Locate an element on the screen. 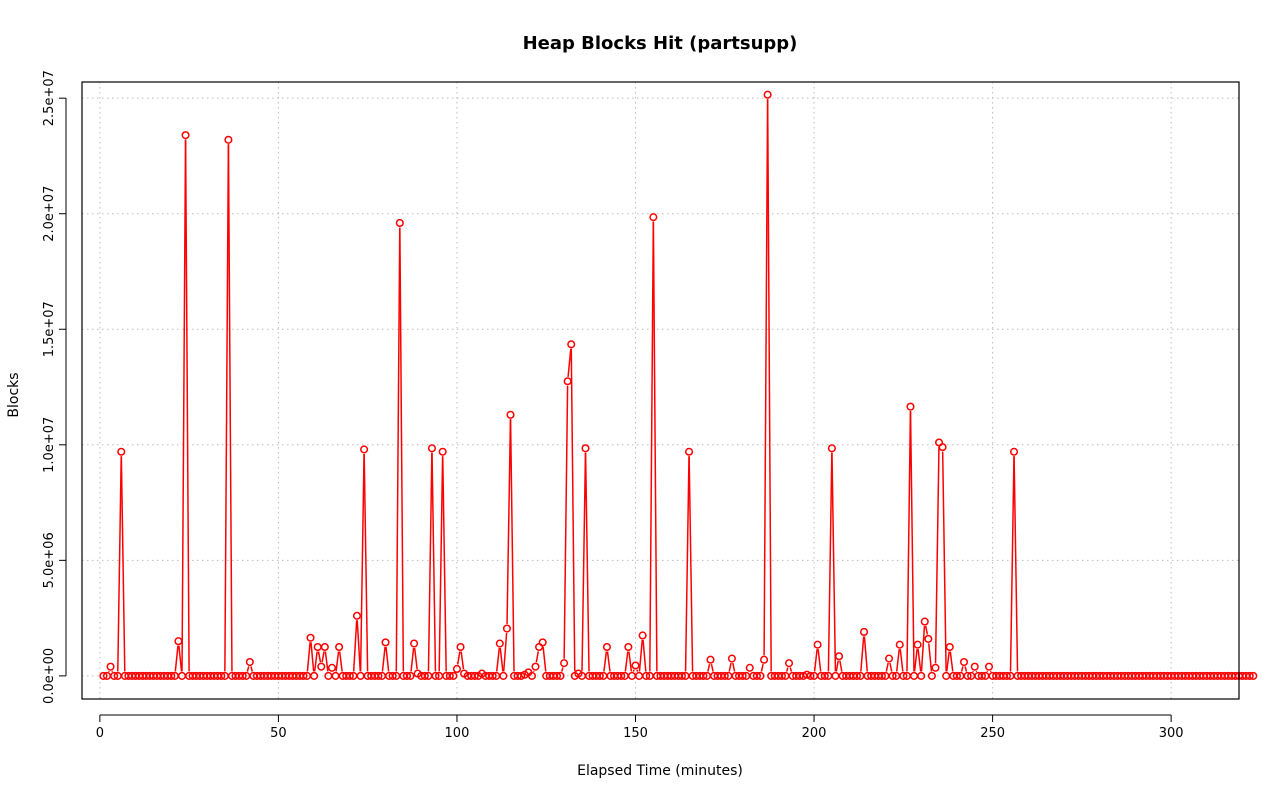 The image size is (1280, 801). x-tick-label: 0 is located at coordinates (100, 733).